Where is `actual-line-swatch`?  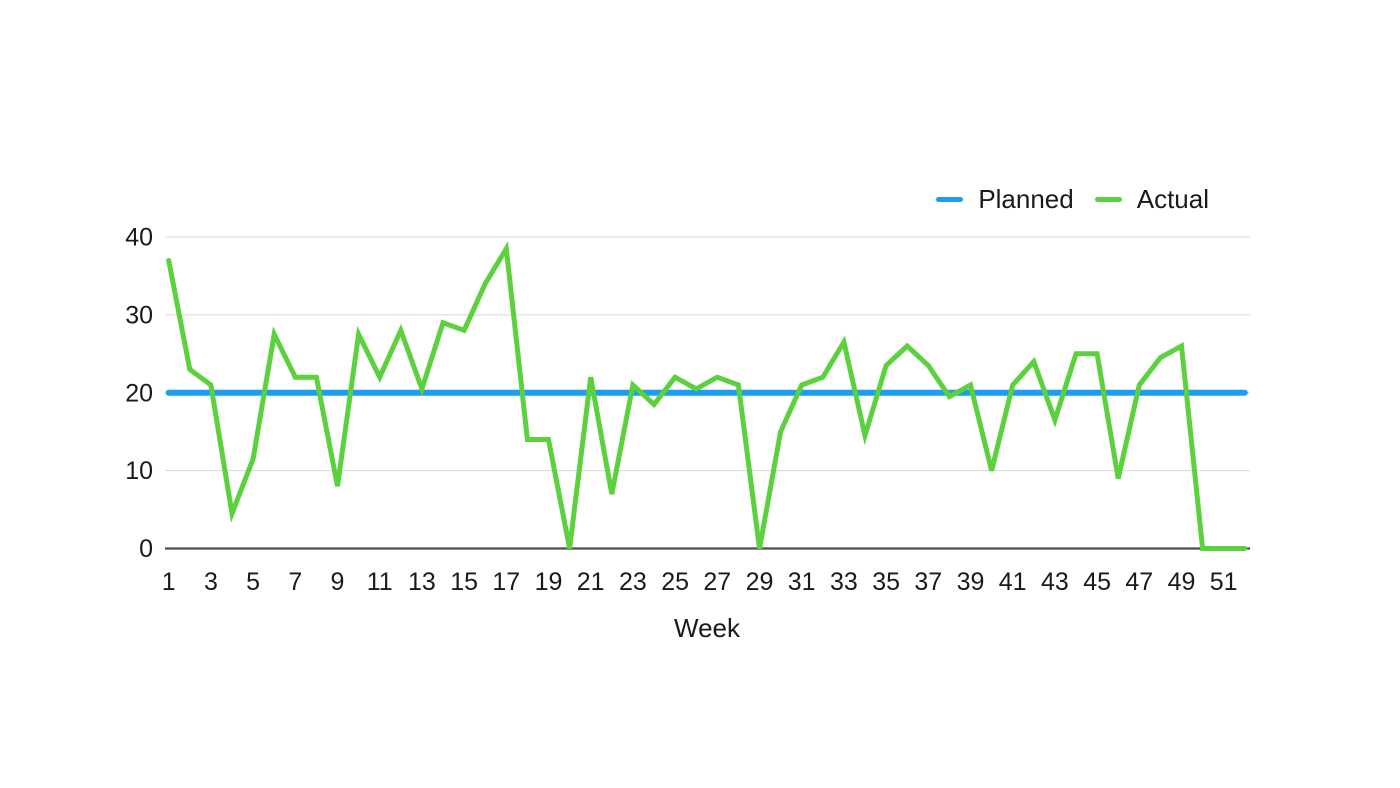 actual-line-swatch is located at coordinates (1108, 199).